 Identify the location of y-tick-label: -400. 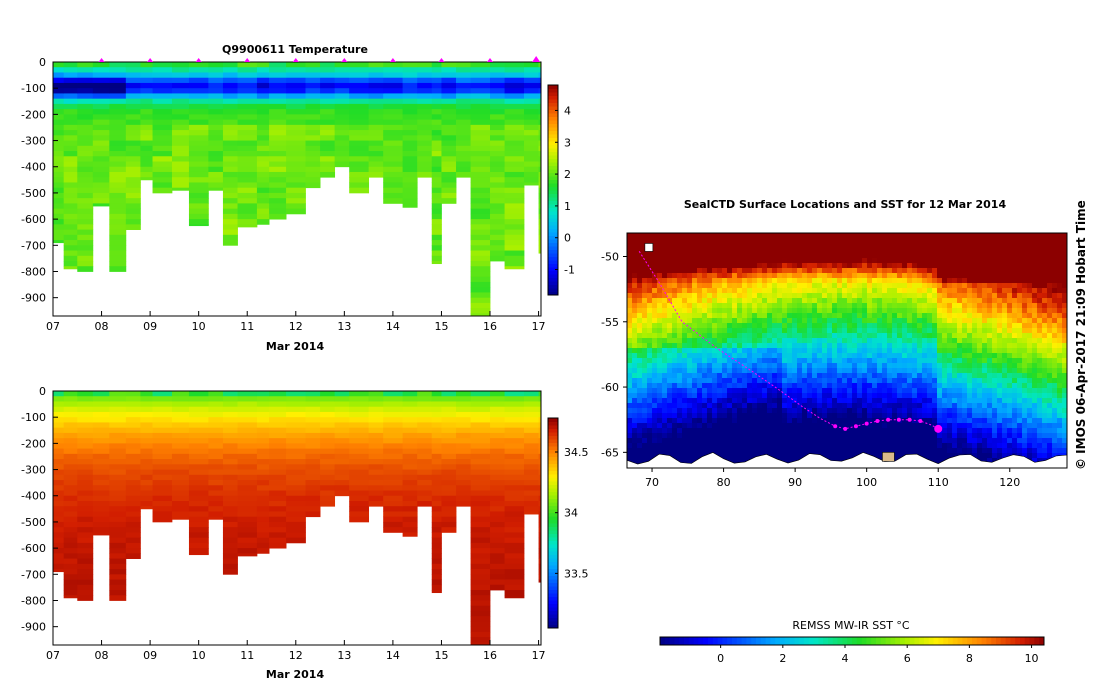
(33, 496).